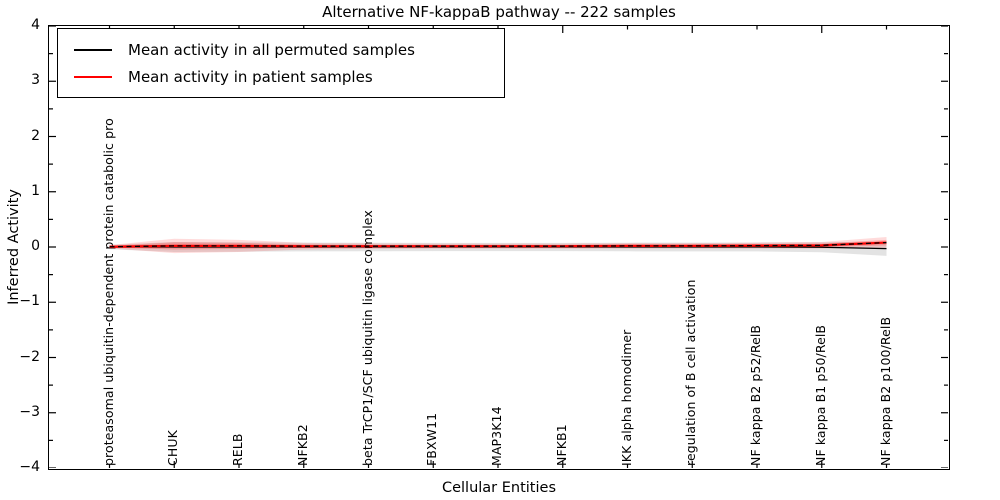 This screenshot has height=500, width=1000. I want to click on x-entity-label: NF kappa B2 p52/RelB, so click(755, 395).